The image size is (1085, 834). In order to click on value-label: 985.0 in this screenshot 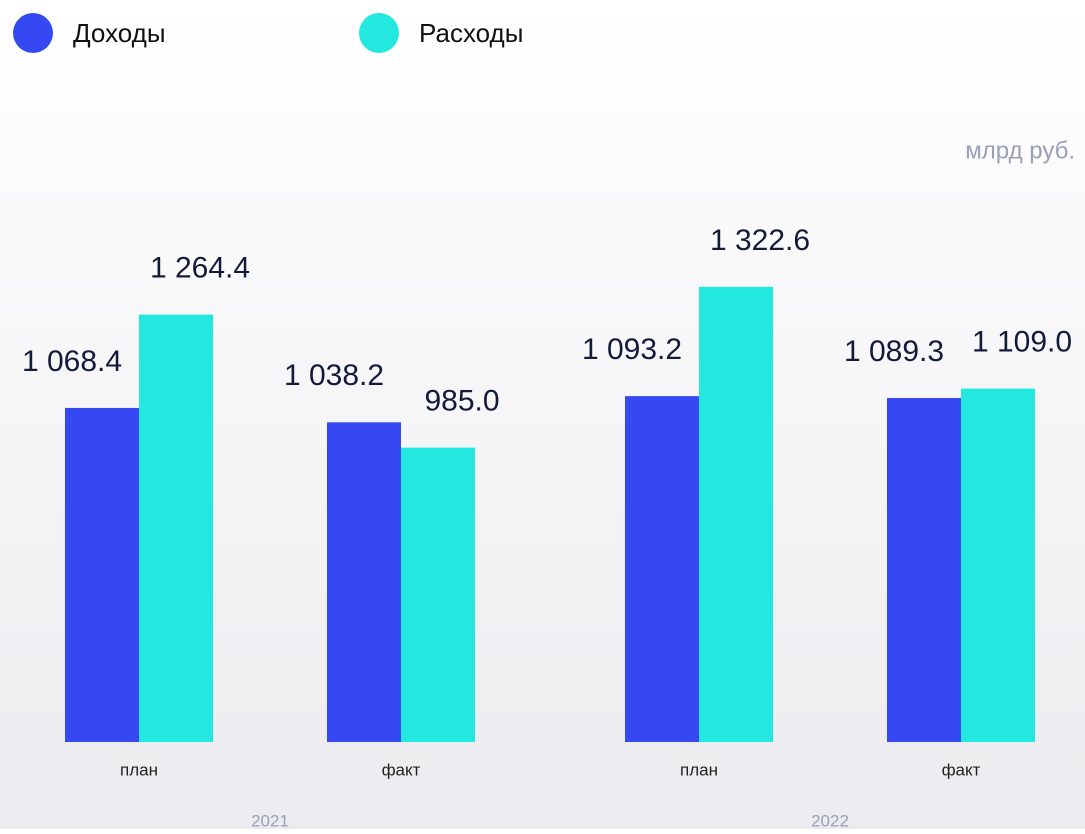, I will do `click(461, 401)`.